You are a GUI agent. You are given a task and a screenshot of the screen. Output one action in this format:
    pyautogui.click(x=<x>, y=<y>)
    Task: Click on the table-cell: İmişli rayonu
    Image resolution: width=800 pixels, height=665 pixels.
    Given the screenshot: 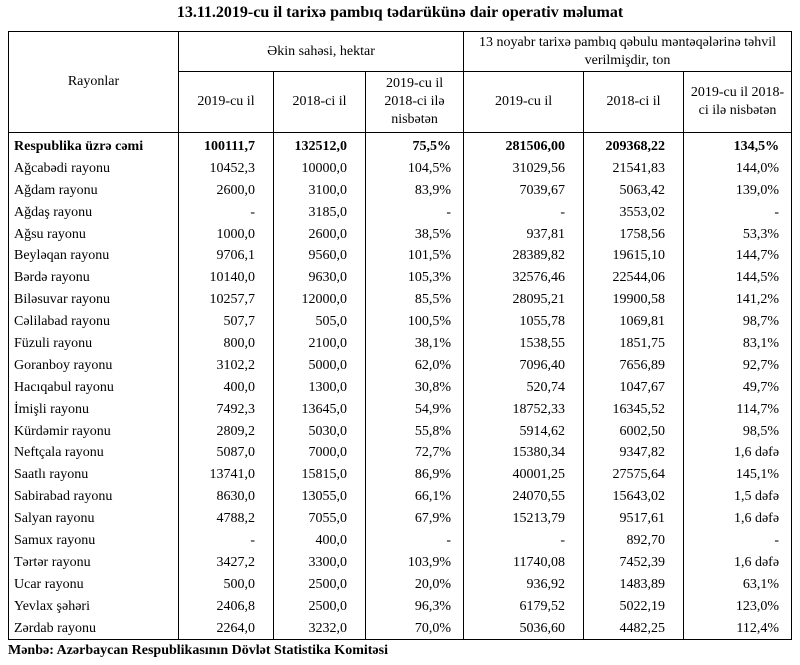 What is the action you would take?
    pyautogui.click(x=93, y=409)
    